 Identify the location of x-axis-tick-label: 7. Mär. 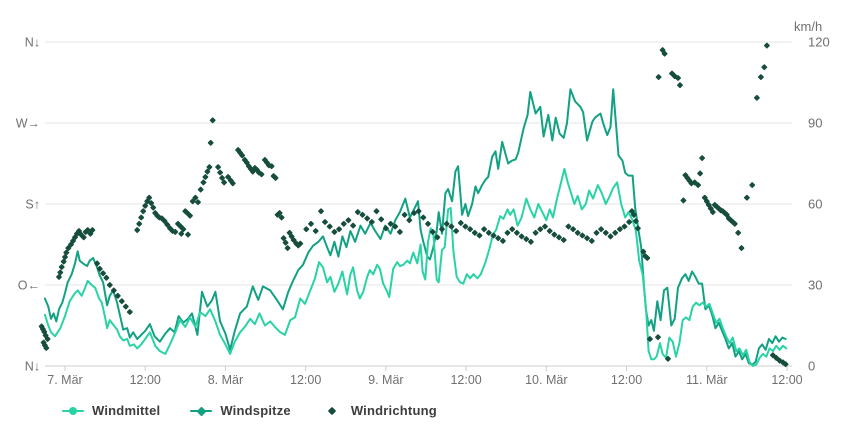
(64, 380).